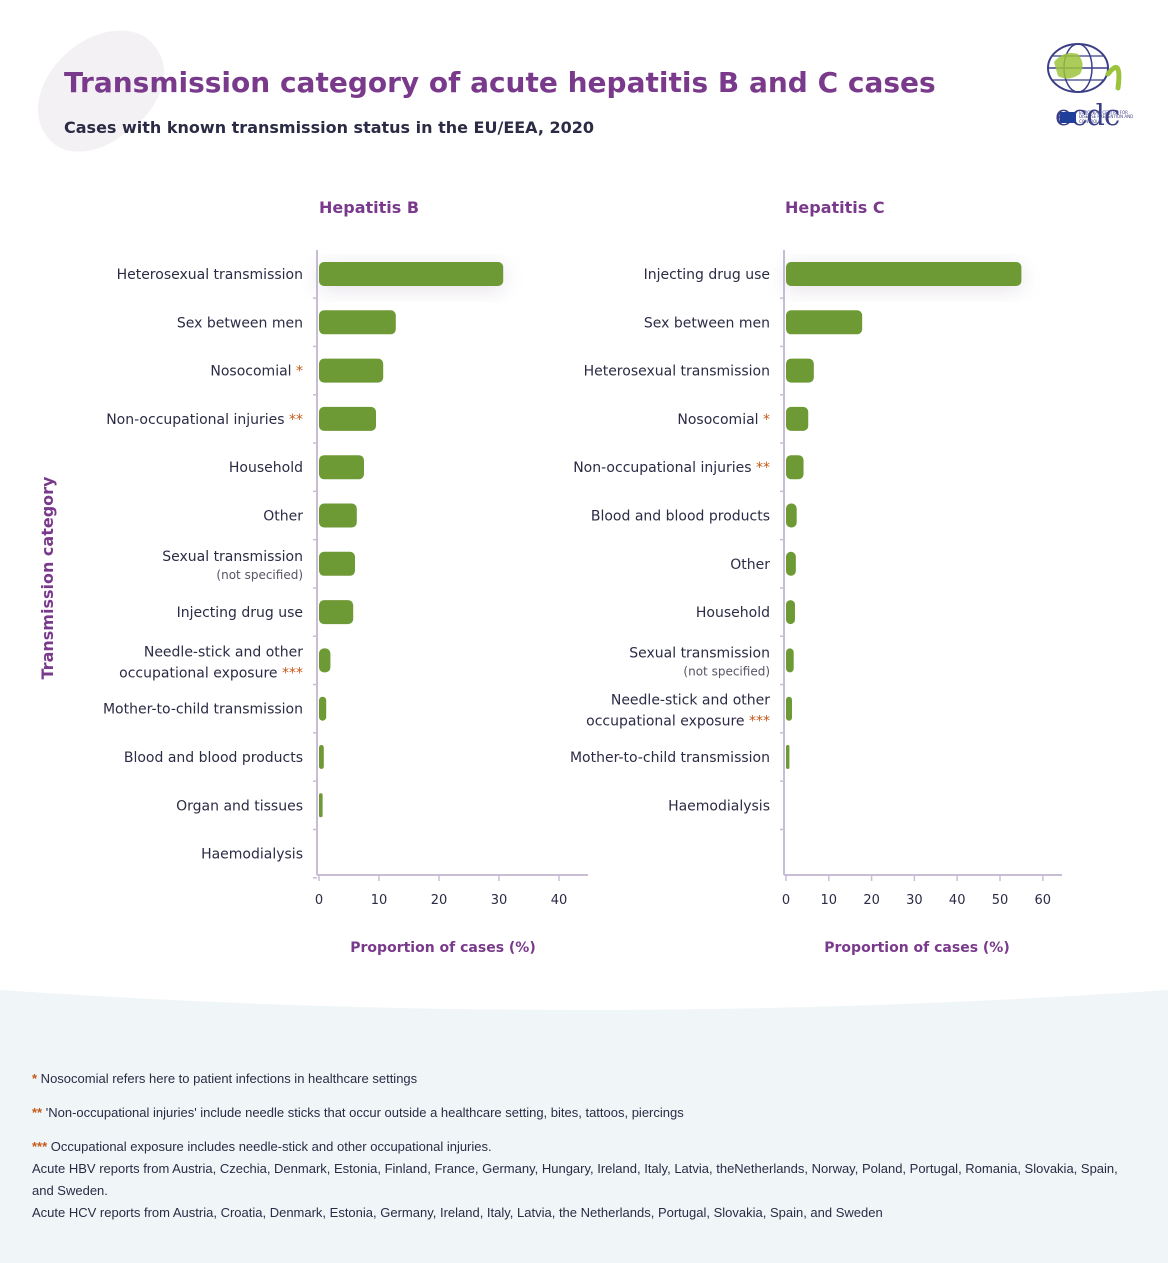  I want to click on hepatitis-c-category-label: Nosocomial *, so click(723, 420).